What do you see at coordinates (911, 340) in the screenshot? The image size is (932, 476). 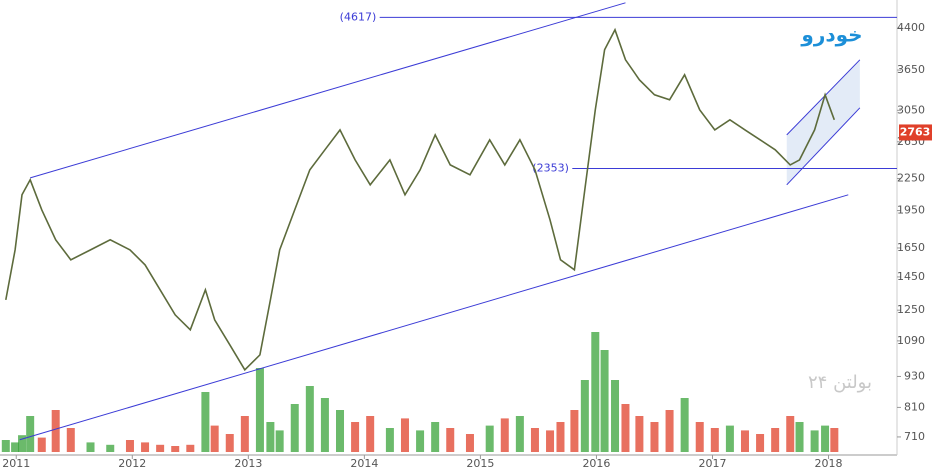 I see `y-tick-label: 1090` at bounding box center [911, 340].